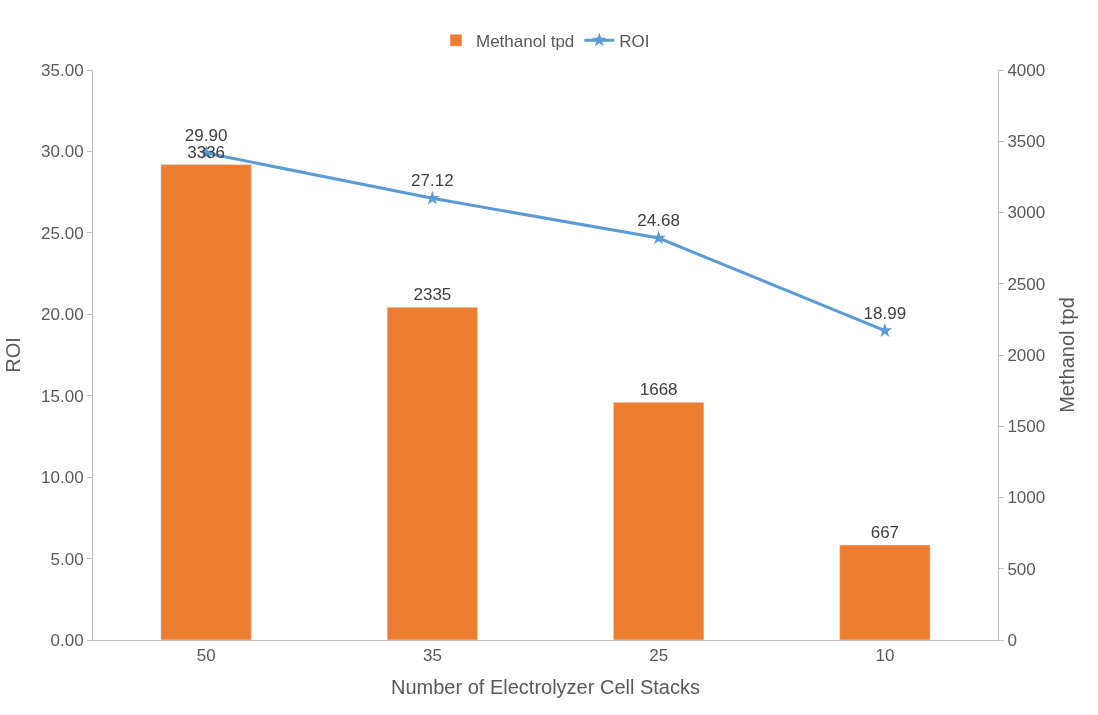 The width and height of the screenshot is (1098, 715). What do you see at coordinates (1026, 142) in the screenshot?
I see `y2-tick-label: 3500` at bounding box center [1026, 142].